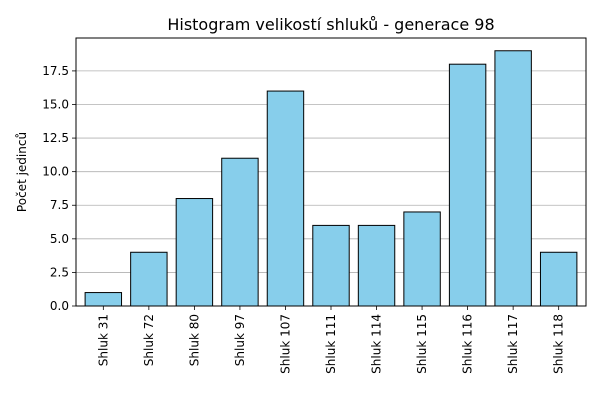  I want to click on y-tick-label: 5.0, so click(59, 239).